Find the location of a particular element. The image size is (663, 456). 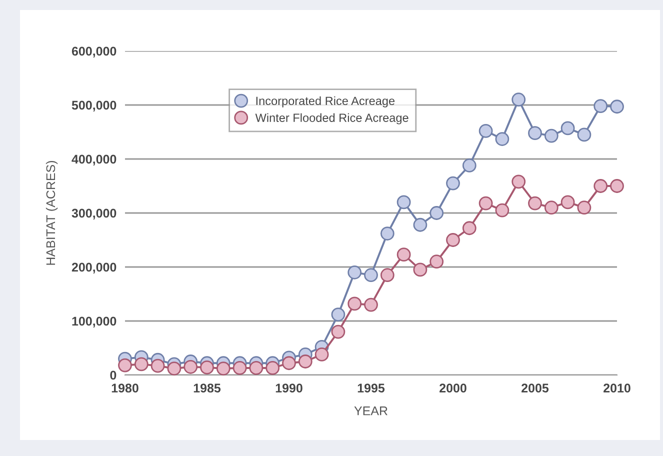

x-tick-label: 1990 is located at coordinates (289, 388).